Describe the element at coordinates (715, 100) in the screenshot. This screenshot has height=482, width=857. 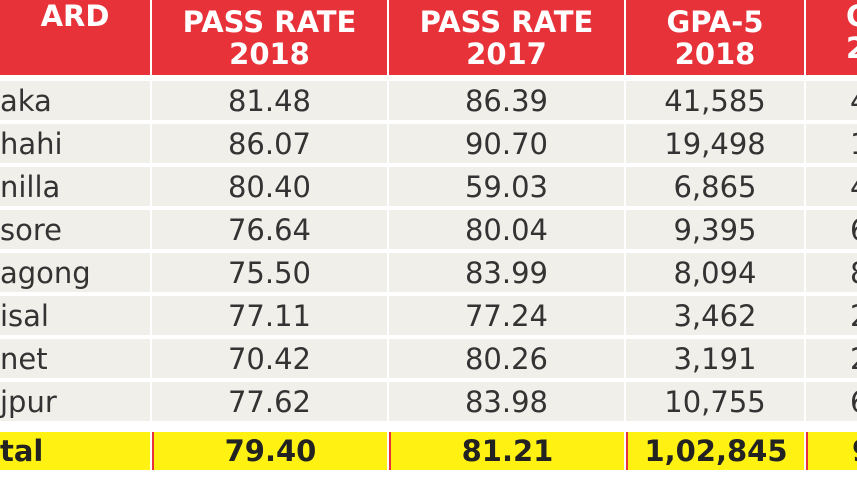
I see `value-cell: 41,585` at that location.